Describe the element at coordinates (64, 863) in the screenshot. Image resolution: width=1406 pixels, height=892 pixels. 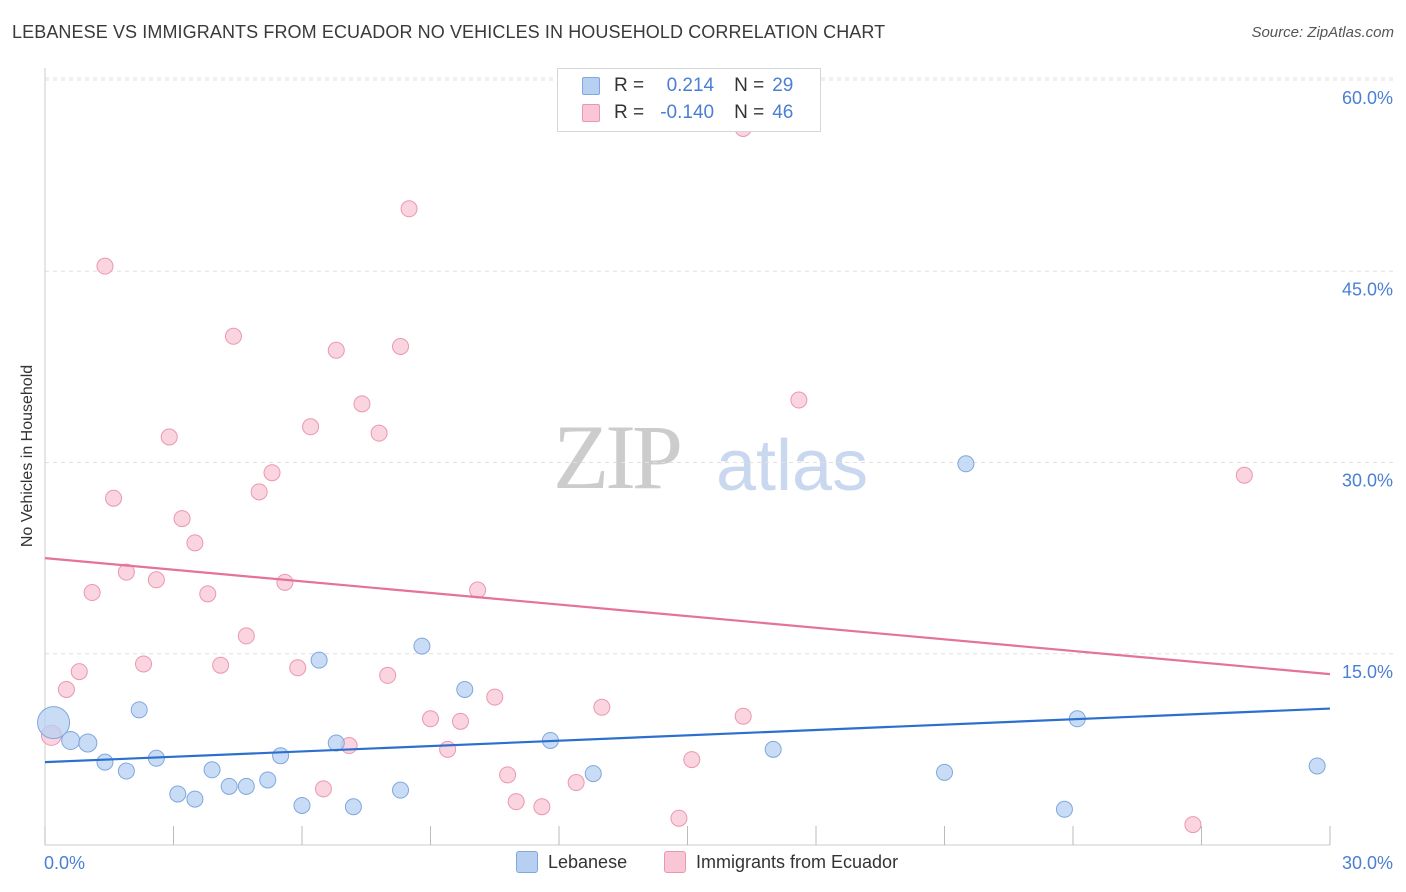
I see `x-tick-label: 0.0%` at that location.